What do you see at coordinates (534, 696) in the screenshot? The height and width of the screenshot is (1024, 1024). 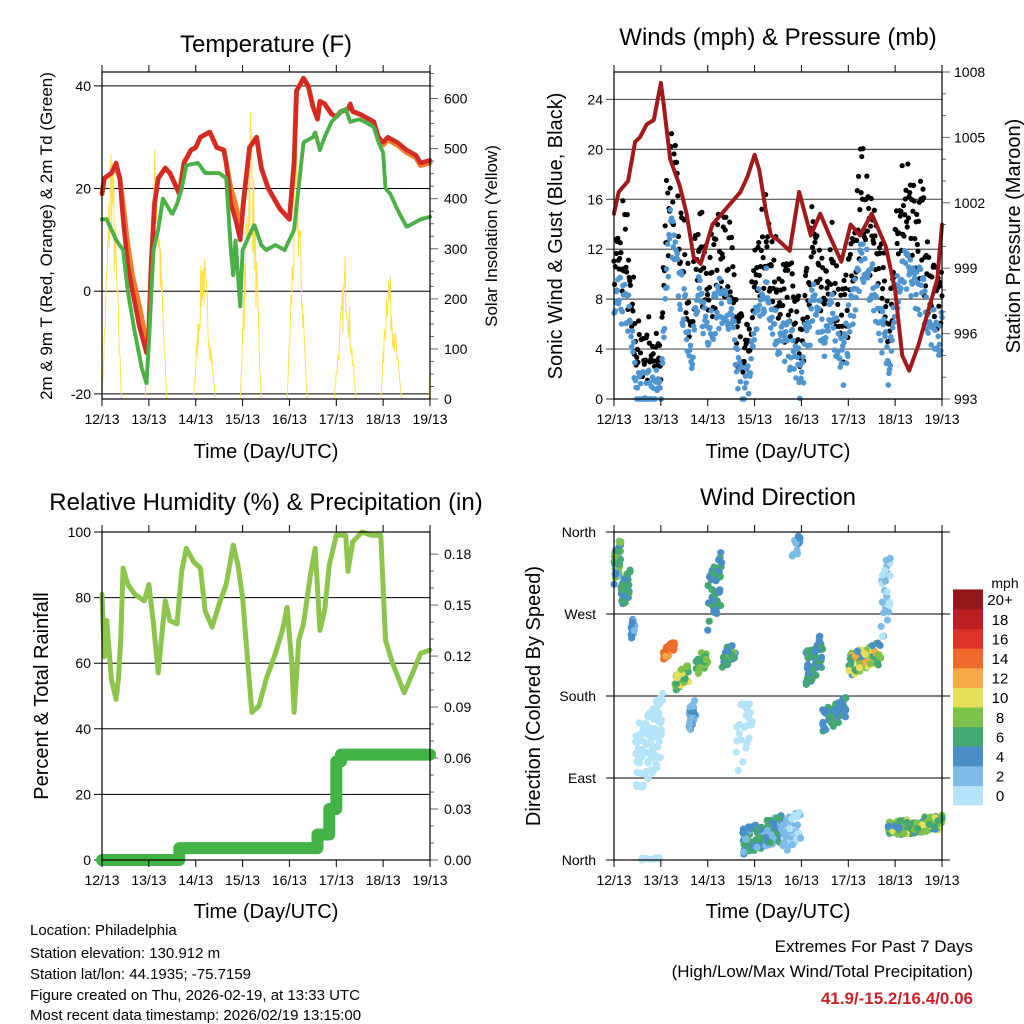 I see `wind-direction-y-label: Direction (Colored By Speed)` at bounding box center [534, 696].